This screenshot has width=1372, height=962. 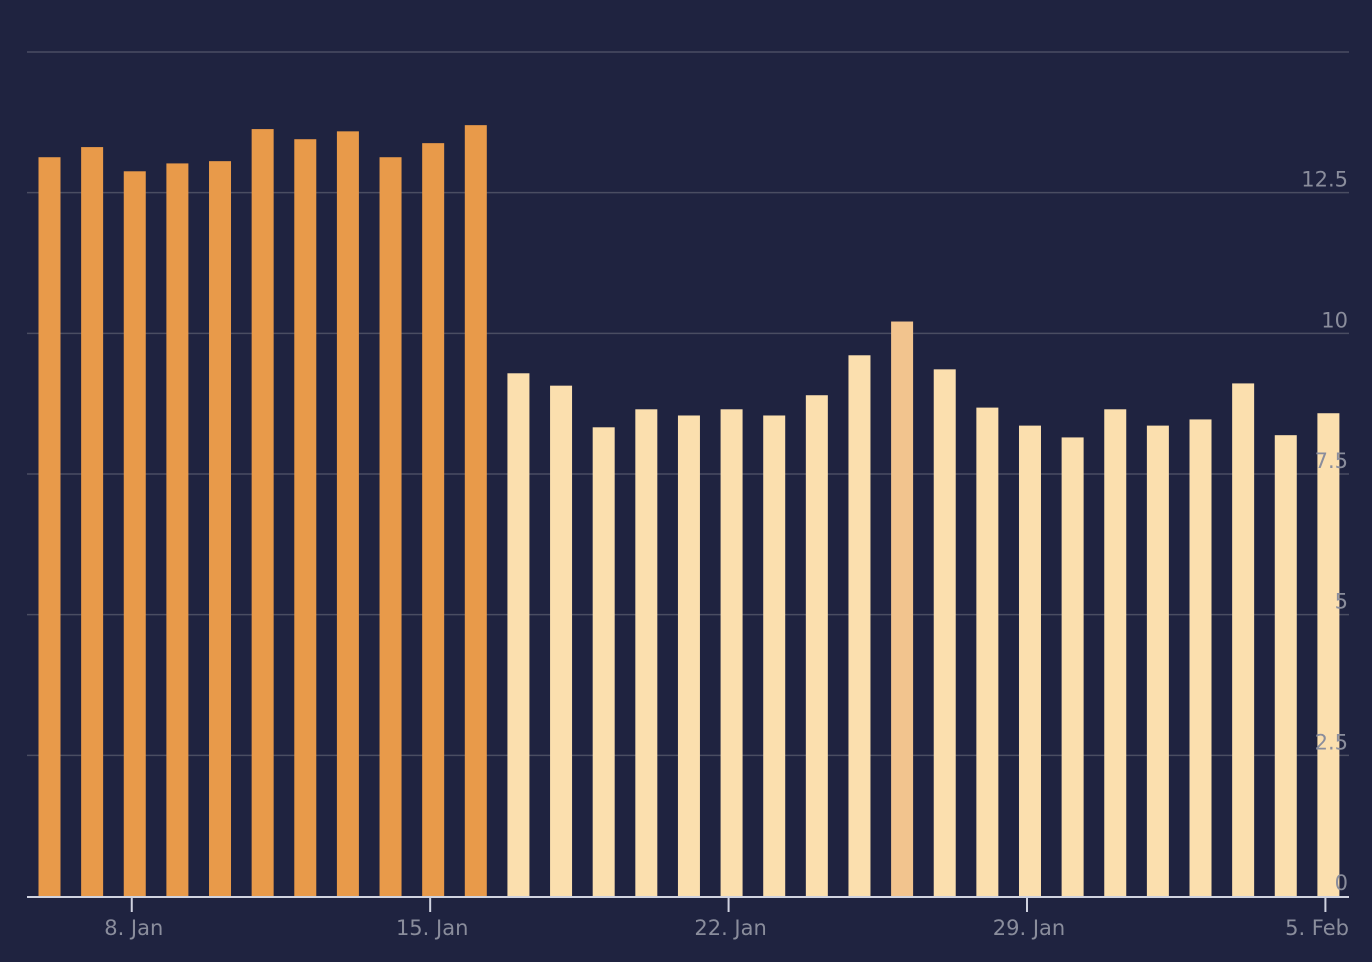 What do you see at coordinates (1334, 320) in the screenshot?
I see `y-tick-label: 10` at bounding box center [1334, 320].